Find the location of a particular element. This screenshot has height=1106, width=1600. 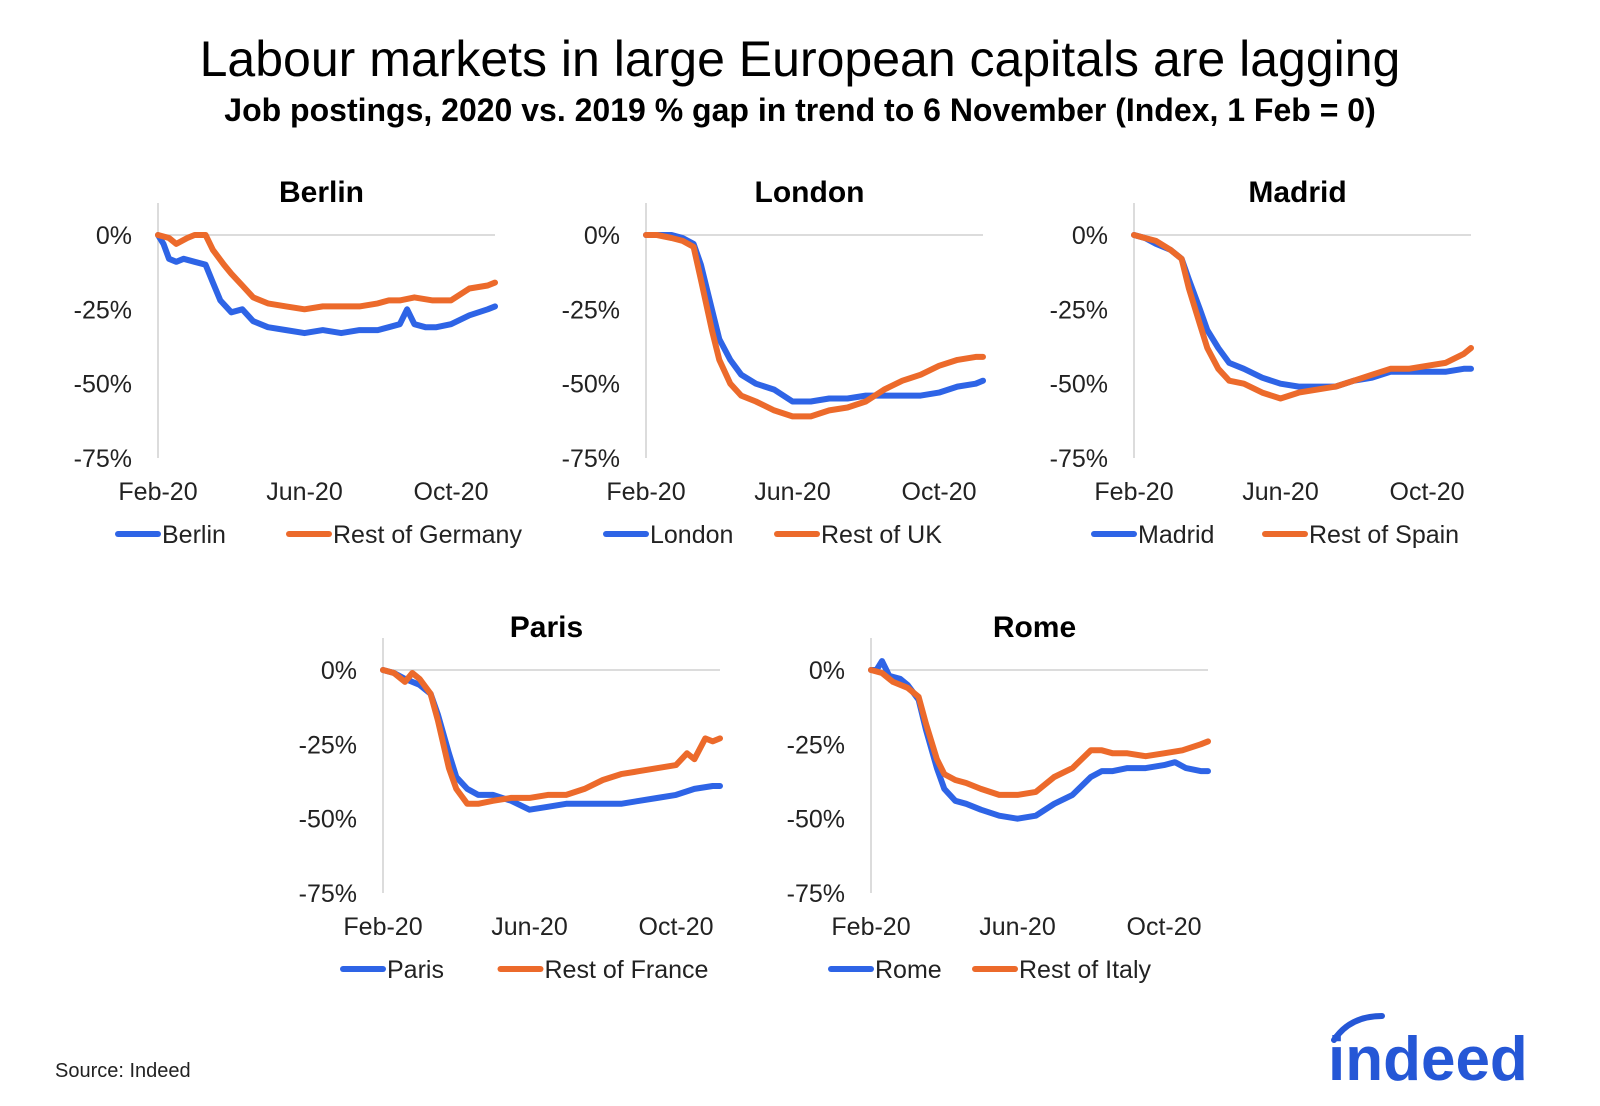

legend-label: London is located at coordinates (691, 535).